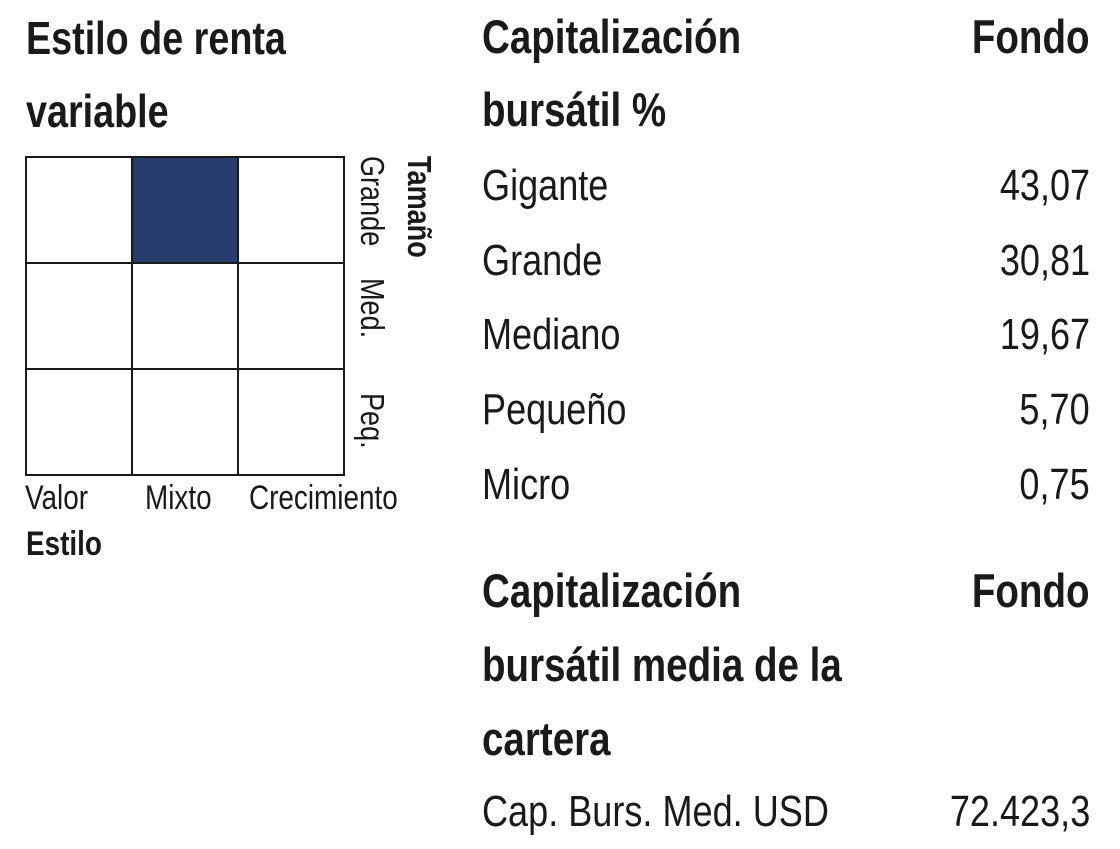 Image resolution: width=1120 pixels, height=849 pixels. I want to click on market-cap-row-value: 43,07, so click(1044, 185).